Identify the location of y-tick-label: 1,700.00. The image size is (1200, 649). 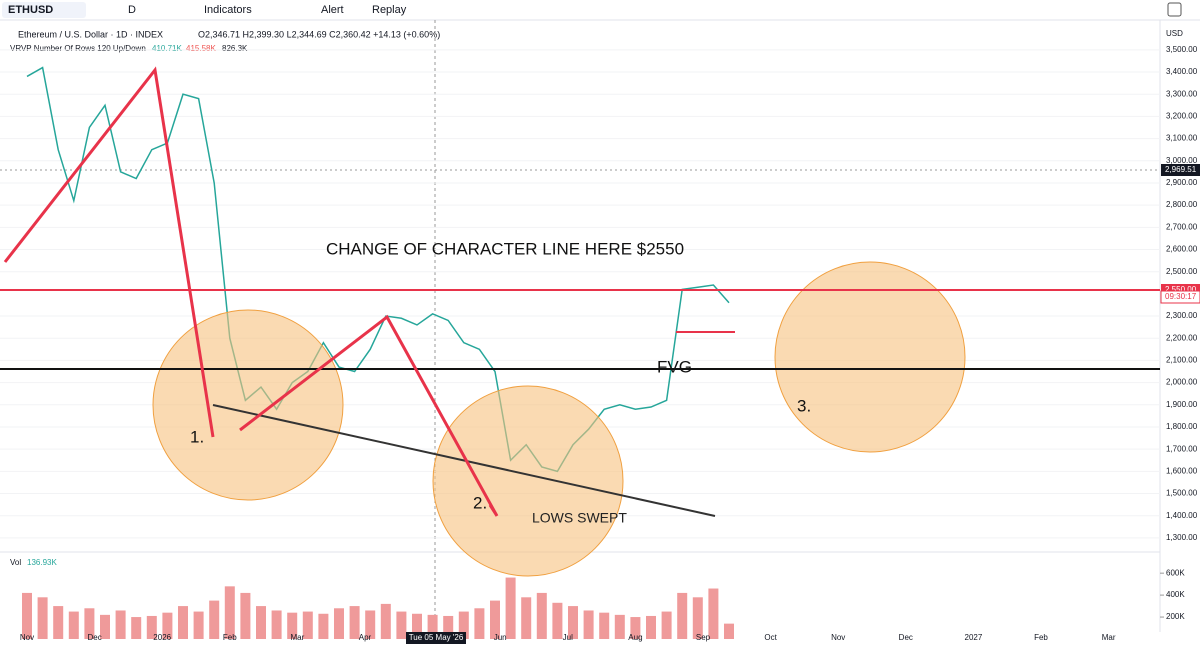
(1182, 448).